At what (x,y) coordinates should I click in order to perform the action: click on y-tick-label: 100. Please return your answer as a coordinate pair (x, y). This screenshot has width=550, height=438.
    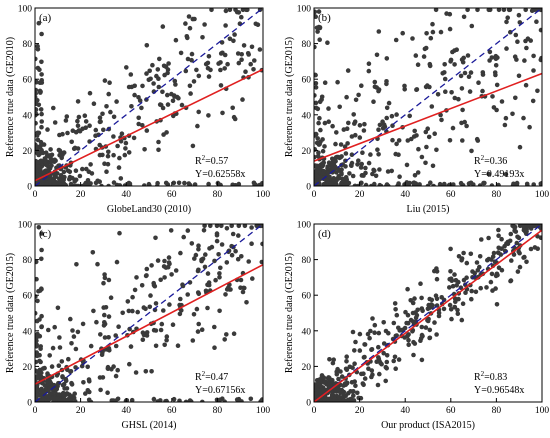
    Looking at the image, I should click on (304, 226).